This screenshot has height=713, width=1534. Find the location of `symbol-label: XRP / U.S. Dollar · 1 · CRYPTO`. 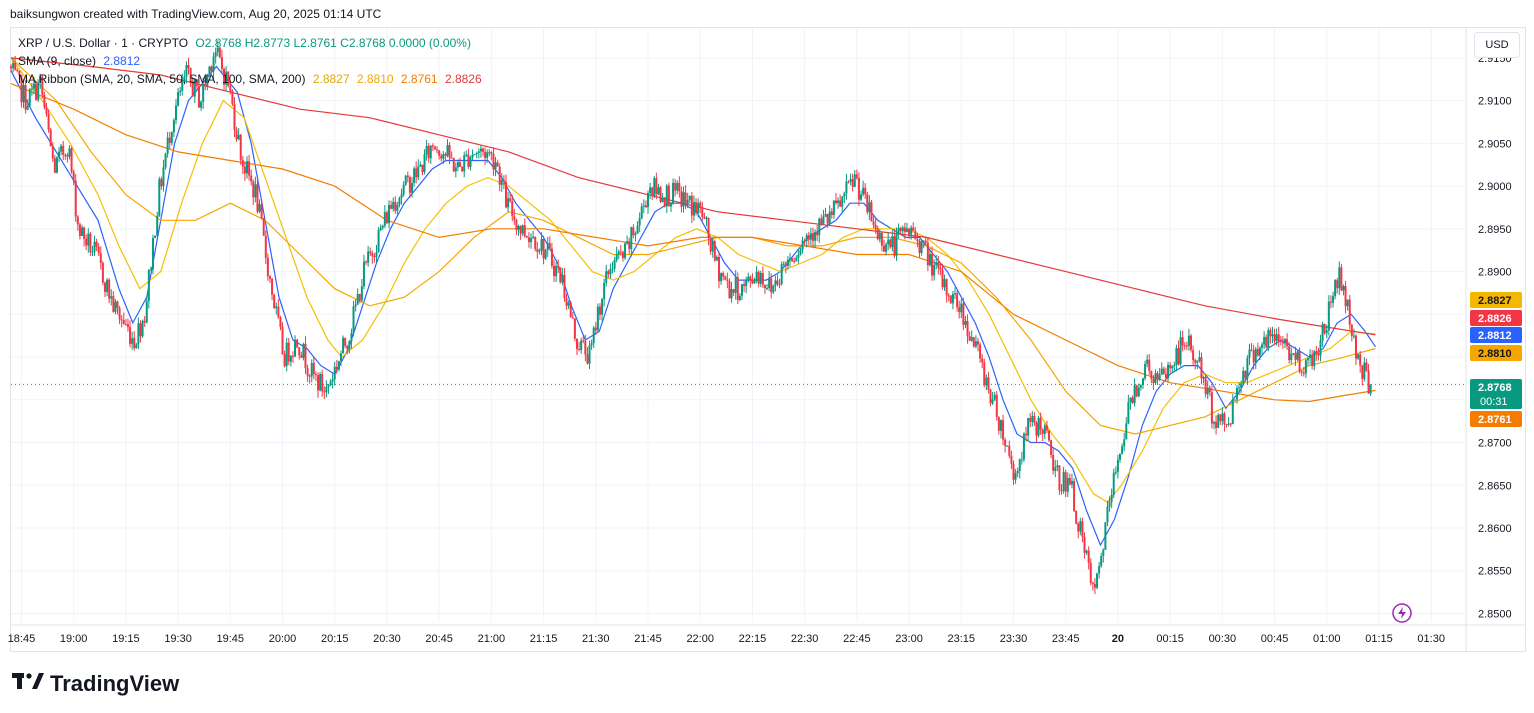

symbol-label: XRP / U.S. Dollar · 1 · CRYPTO is located at coordinates (103, 43).